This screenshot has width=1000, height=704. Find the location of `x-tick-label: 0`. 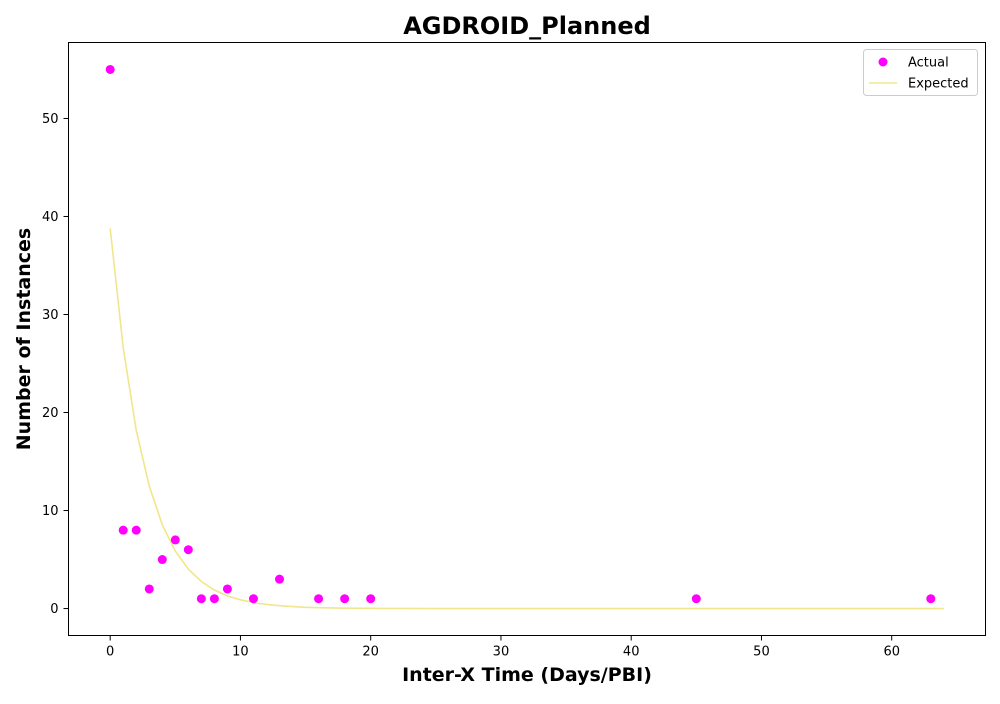

x-tick-label: 0 is located at coordinates (110, 652).